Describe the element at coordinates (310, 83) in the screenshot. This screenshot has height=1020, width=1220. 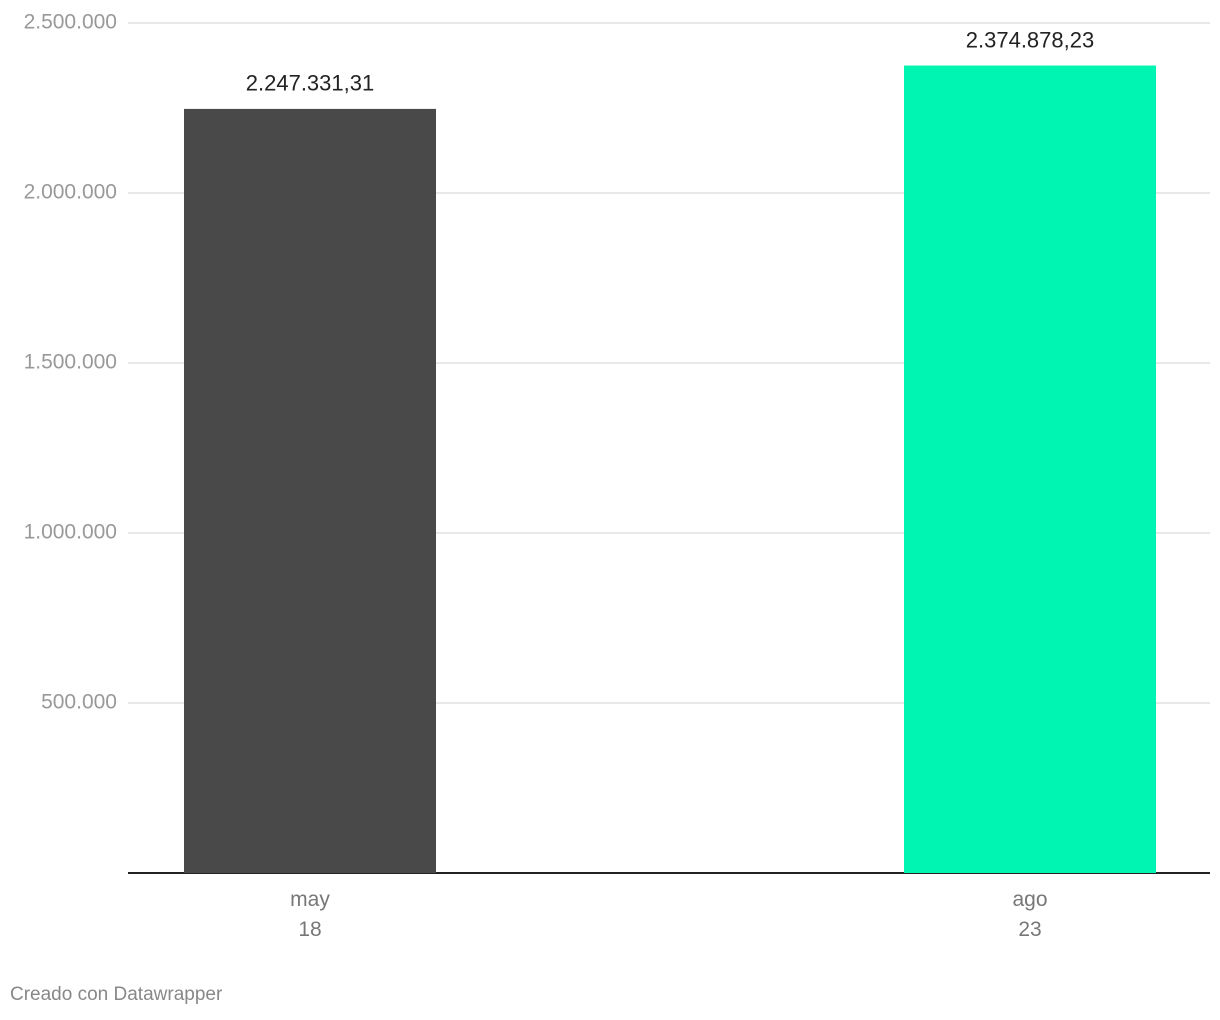
I see `value-label: 2.247.331,31` at that location.